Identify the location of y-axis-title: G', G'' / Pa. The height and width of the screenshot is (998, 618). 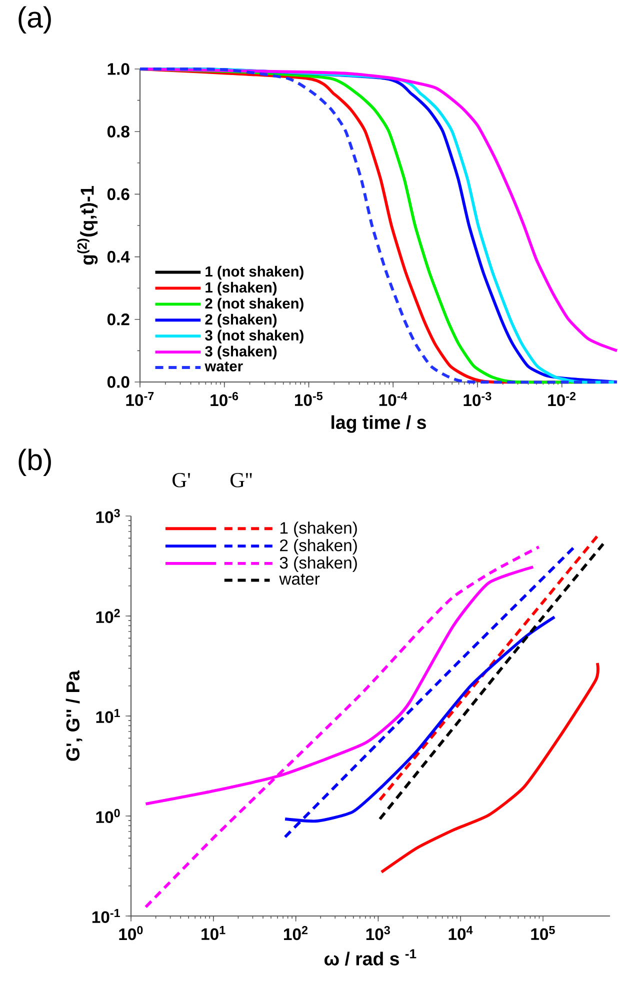
(74, 715).